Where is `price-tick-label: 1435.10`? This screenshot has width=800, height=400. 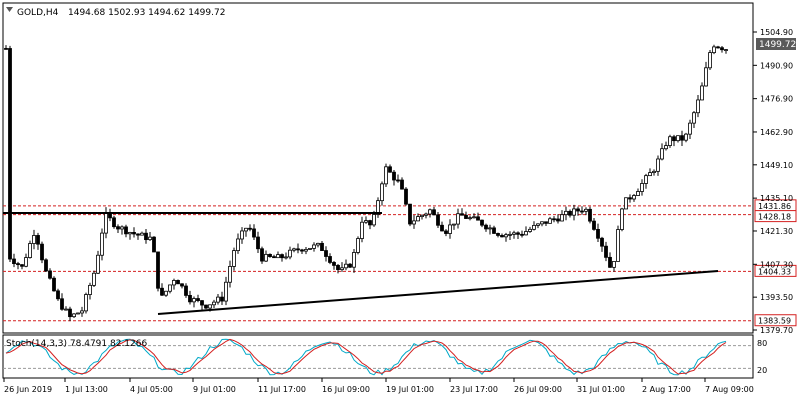 price-tick-label: 1435.10 is located at coordinates (776, 198).